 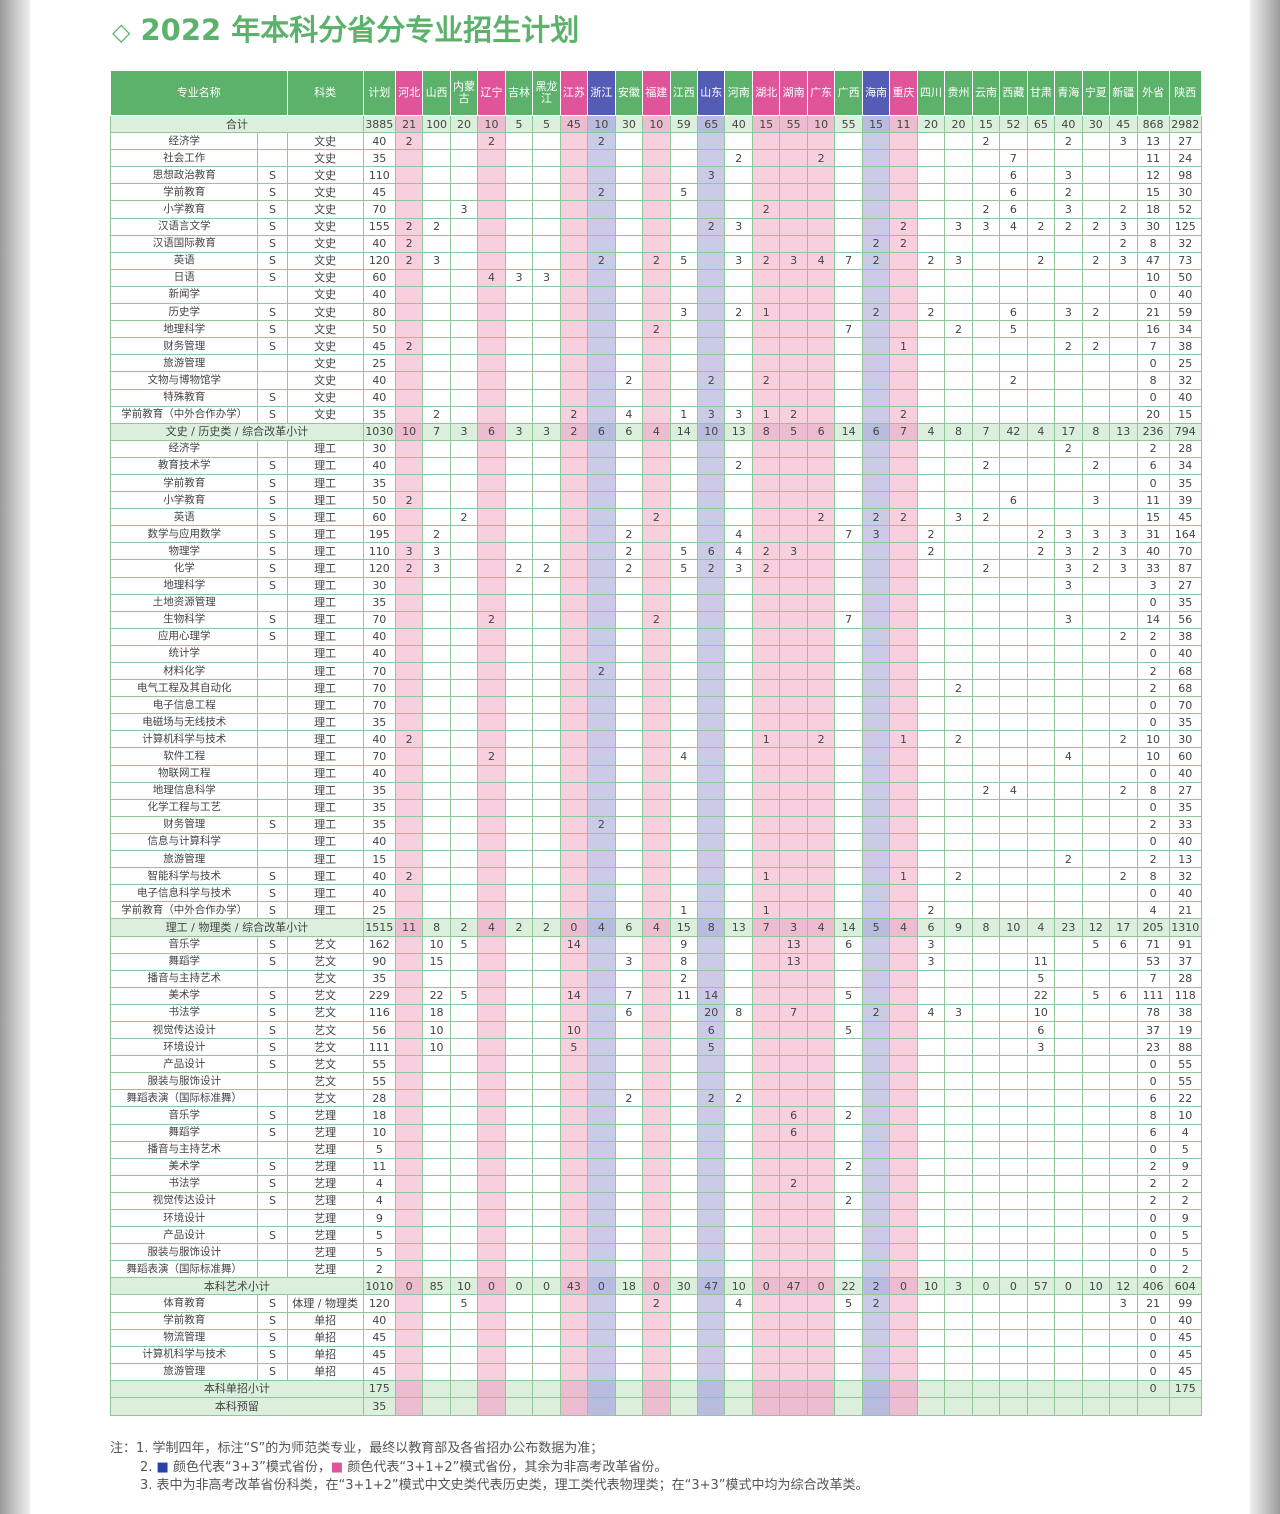 What do you see at coordinates (1123, 92) in the screenshot?
I see `header-province-label: 新疆` at bounding box center [1123, 92].